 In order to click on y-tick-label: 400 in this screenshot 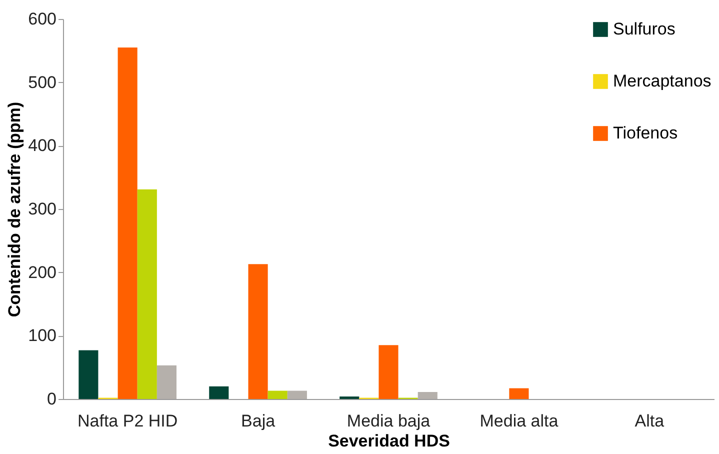, I will do `click(42, 146)`.